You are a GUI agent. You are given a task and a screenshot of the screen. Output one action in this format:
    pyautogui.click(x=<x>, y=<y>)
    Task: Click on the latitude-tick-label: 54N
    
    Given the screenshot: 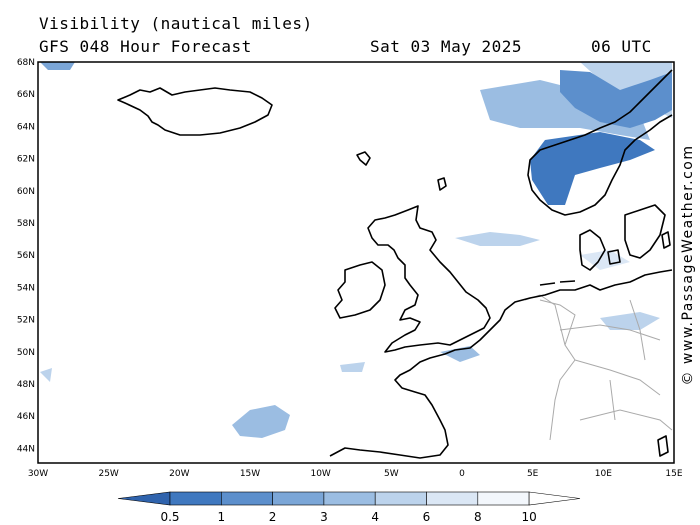 What is the action you would take?
    pyautogui.click(x=26, y=288)
    